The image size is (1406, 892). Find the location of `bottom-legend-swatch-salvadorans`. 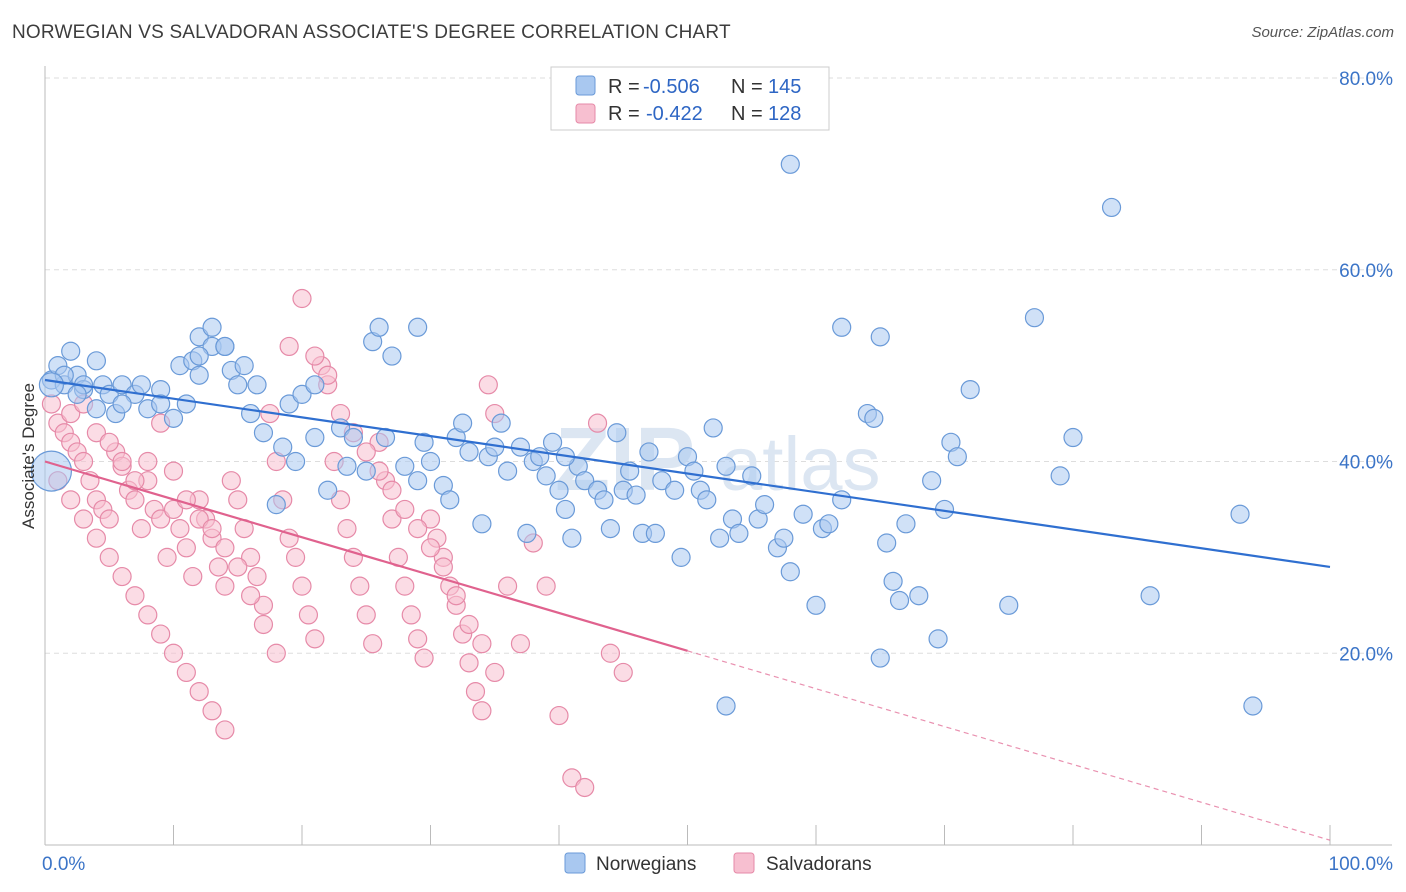

bottom-legend-swatch-salvadorans is located at coordinates (744, 863).